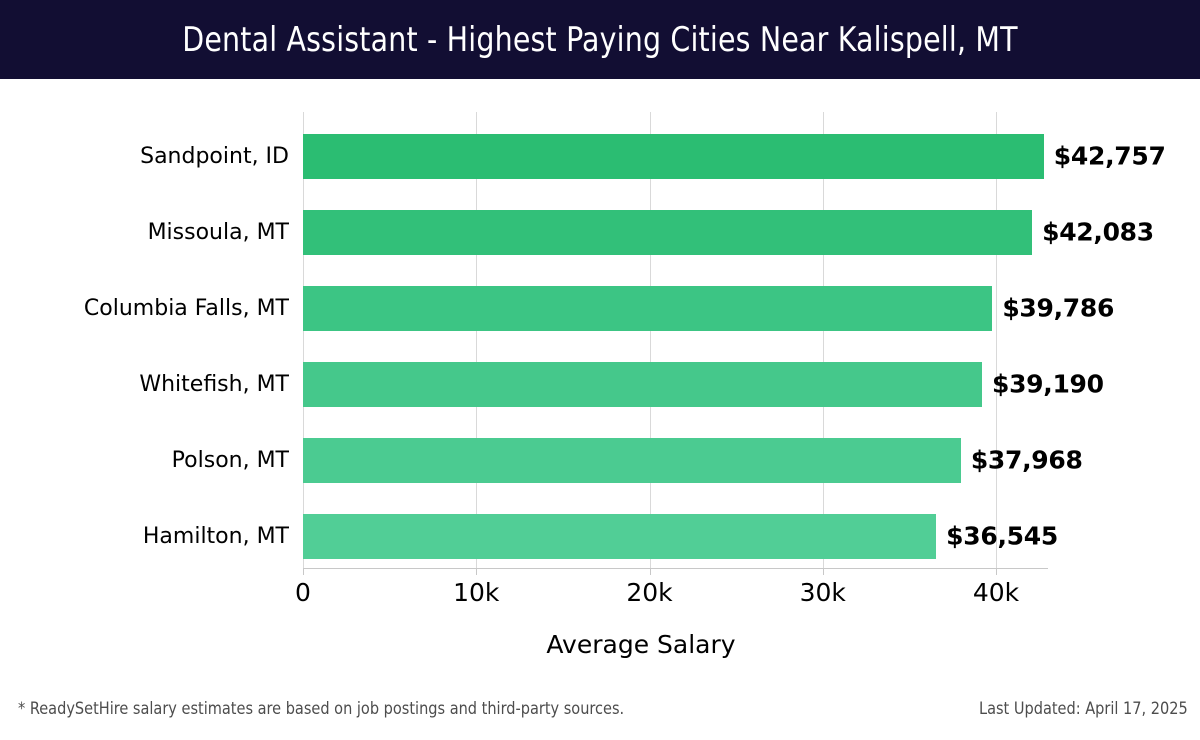 The image size is (1200, 740). Describe the element at coordinates (186, 308) in the screenshot. I see `y-axis-category-label: Columbia Falls, MT` at that location.